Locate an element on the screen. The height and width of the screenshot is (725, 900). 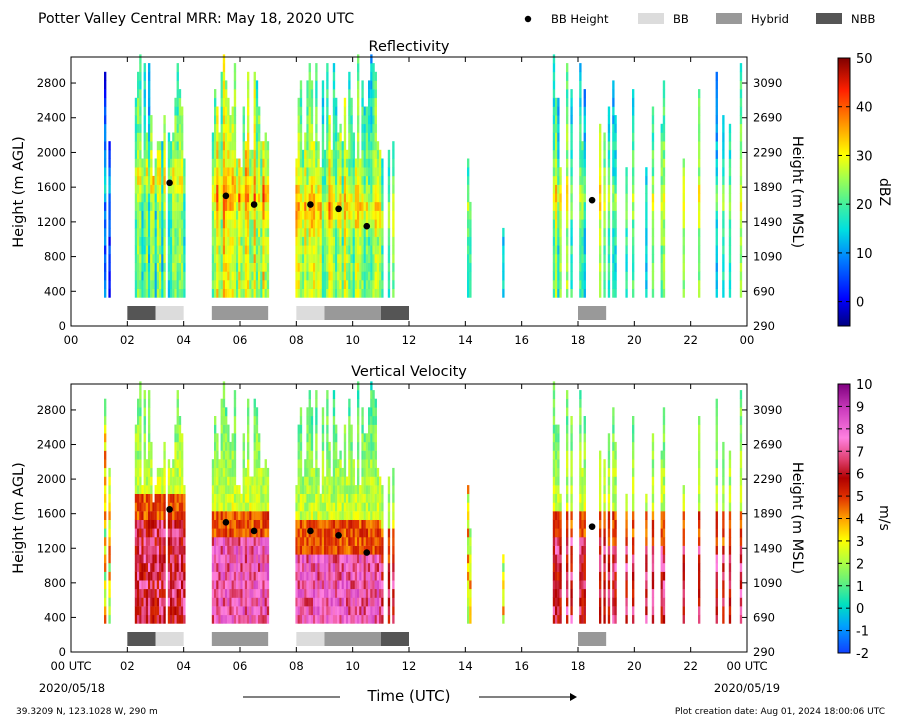
reflectivity-y2label: Height (m MSL) is located at coordinates (797, 192).